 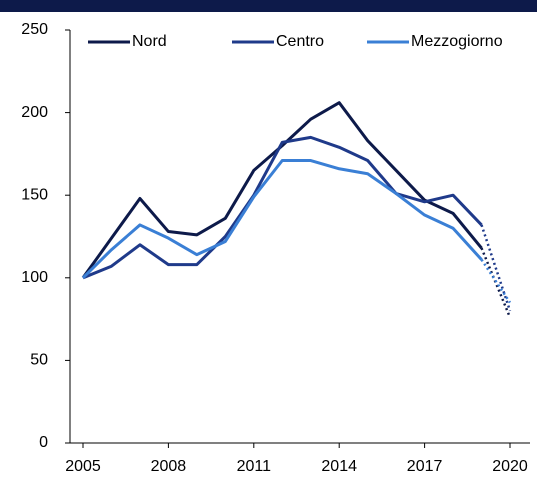 What do you see at coordinates (425, 466) in the screenshot?
I see `x-tick-label: 2017` at bounding box center [425, 466].